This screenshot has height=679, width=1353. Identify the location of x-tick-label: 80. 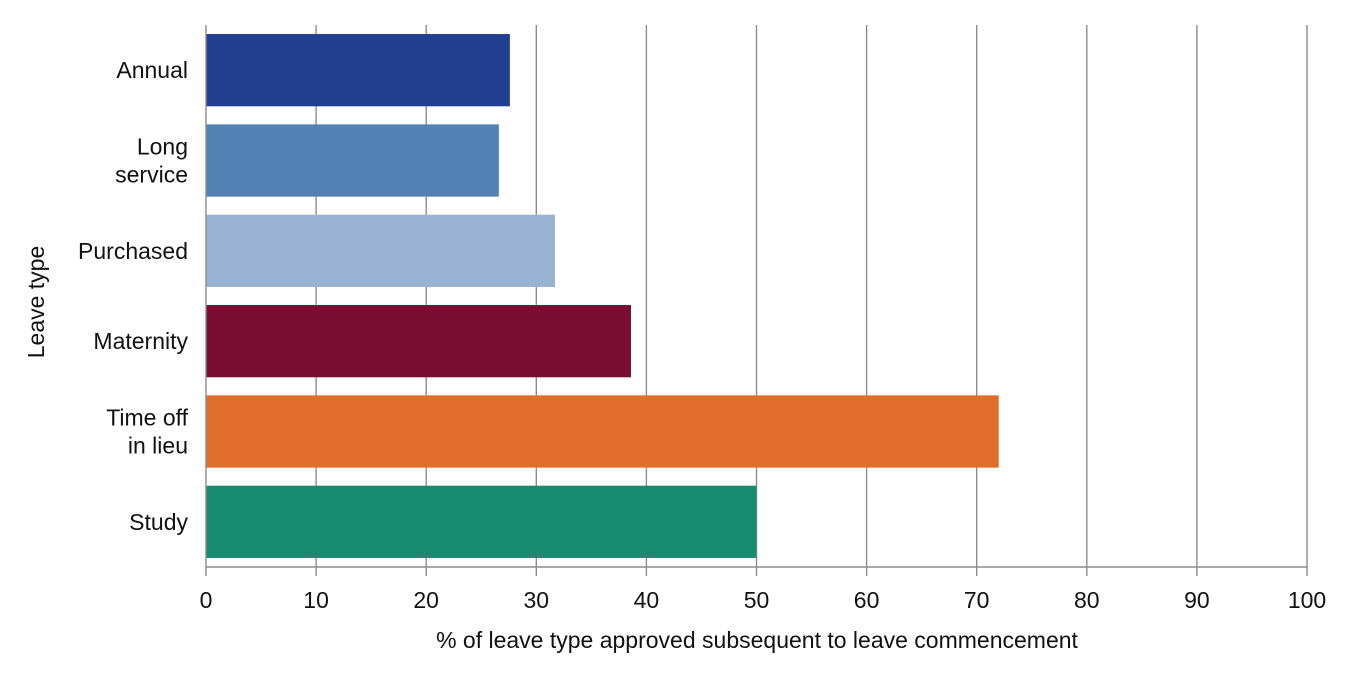
(1087, 600).